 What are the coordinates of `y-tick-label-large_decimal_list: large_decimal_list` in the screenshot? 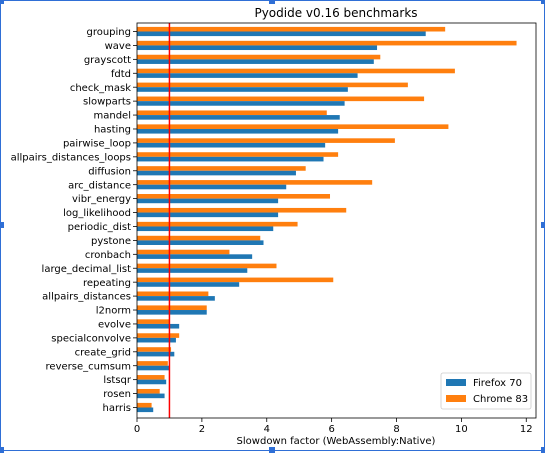 It's located at (87, 269).